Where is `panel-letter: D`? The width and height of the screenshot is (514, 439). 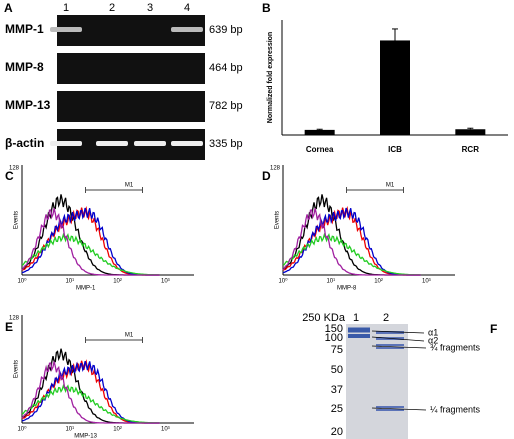
panel-letter: D is located at coordinates (266, 176).